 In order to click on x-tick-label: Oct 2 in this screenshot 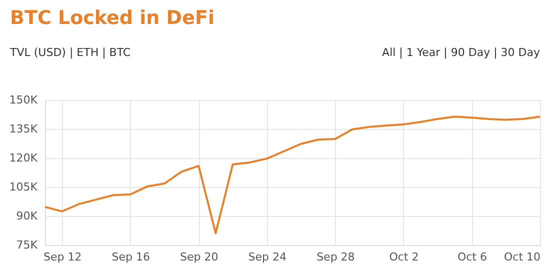, I will do `click(404, 257)`.